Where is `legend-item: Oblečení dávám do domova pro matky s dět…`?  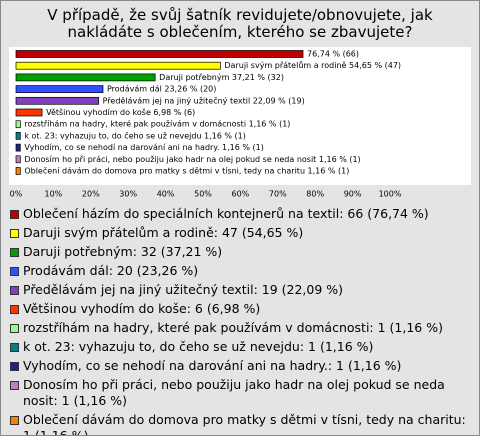 legend-item: Oblečení dávám do domova pro matky s dět… is located at coordinates (240, 424).